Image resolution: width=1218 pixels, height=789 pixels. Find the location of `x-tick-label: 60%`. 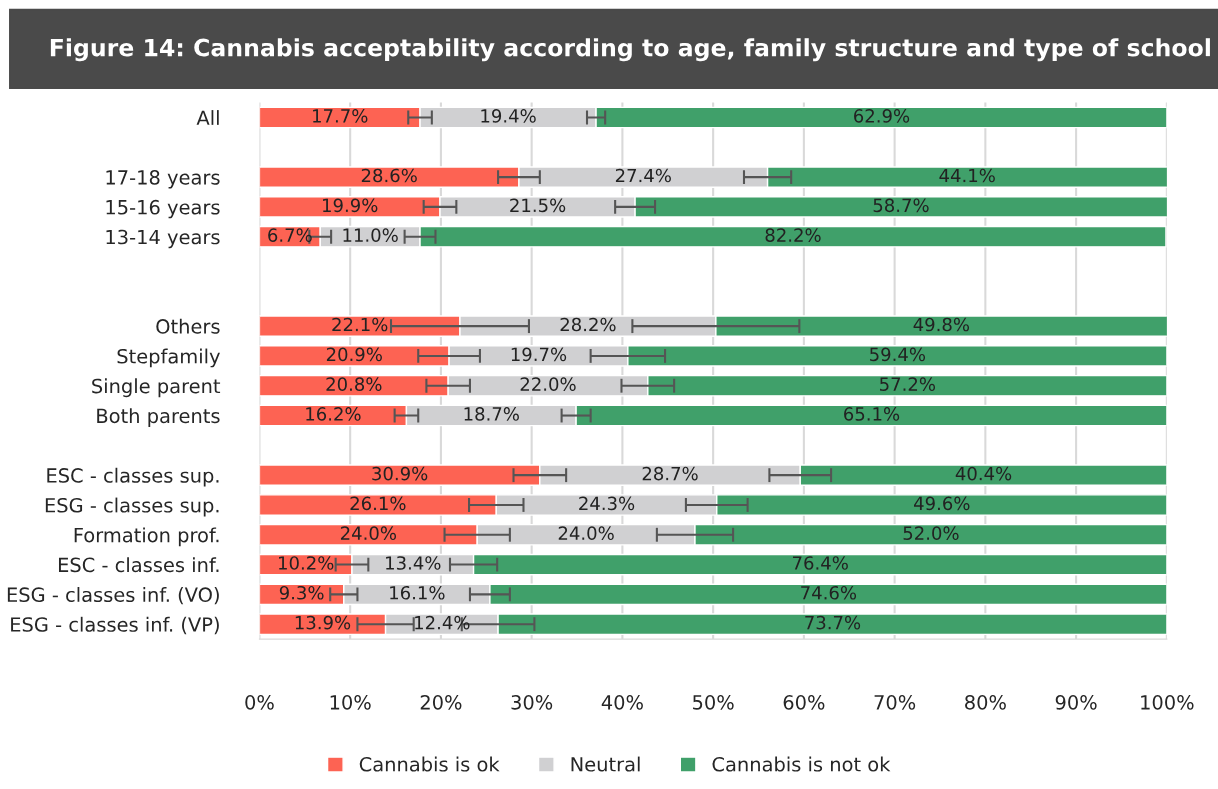

x-tick-label: 60% is located at coordinates (804, 702).